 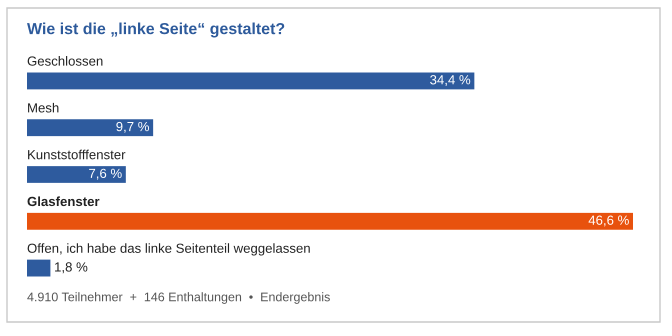 I want to click on data-label: 46,6 %, so click(x=608, y=221).